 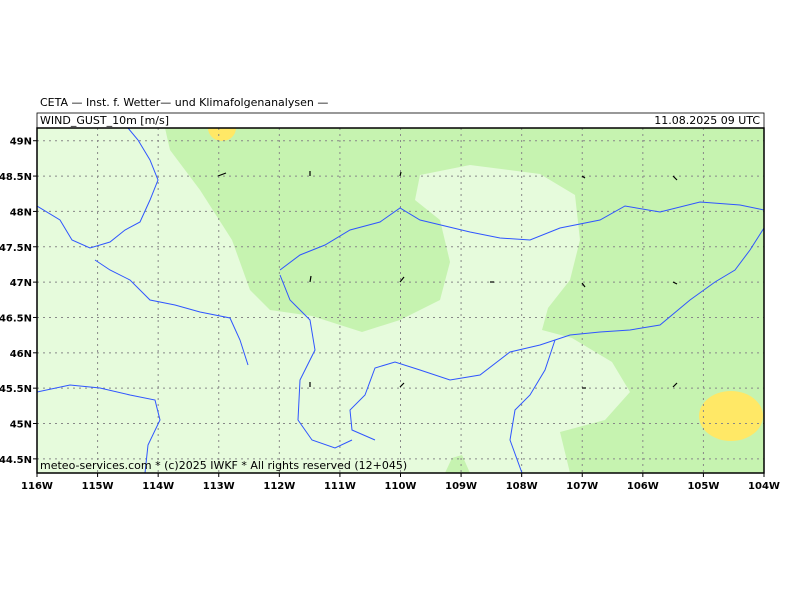 I want to click on lon-label: 115W, so click(x=98, y=486).